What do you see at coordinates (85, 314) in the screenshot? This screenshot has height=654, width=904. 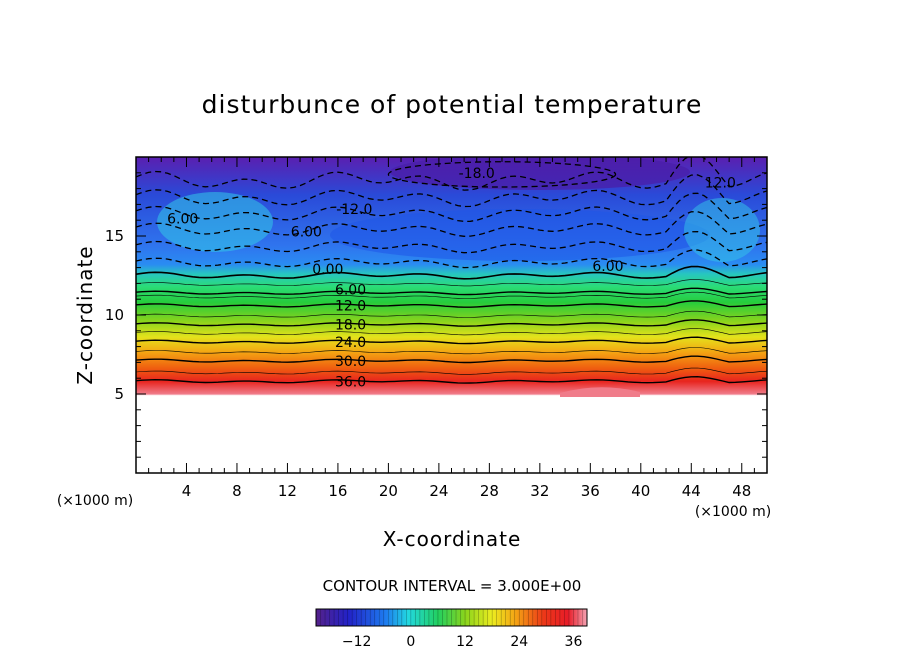 I see `y-axis-title: Z-coordinate` at bounding box center [85, 314].